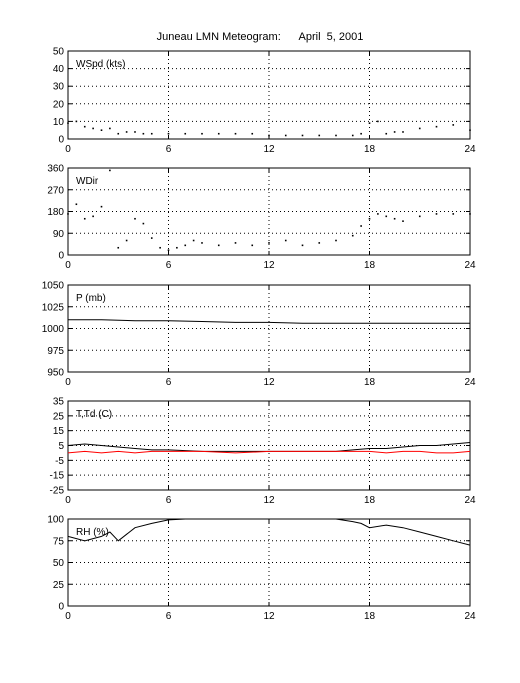 This screenshot has height=683, width=520. What do you see at coordinates (269, 321) in the screenshot?
I see `panel-3-series-1-line` at bounding box center [269, 321].